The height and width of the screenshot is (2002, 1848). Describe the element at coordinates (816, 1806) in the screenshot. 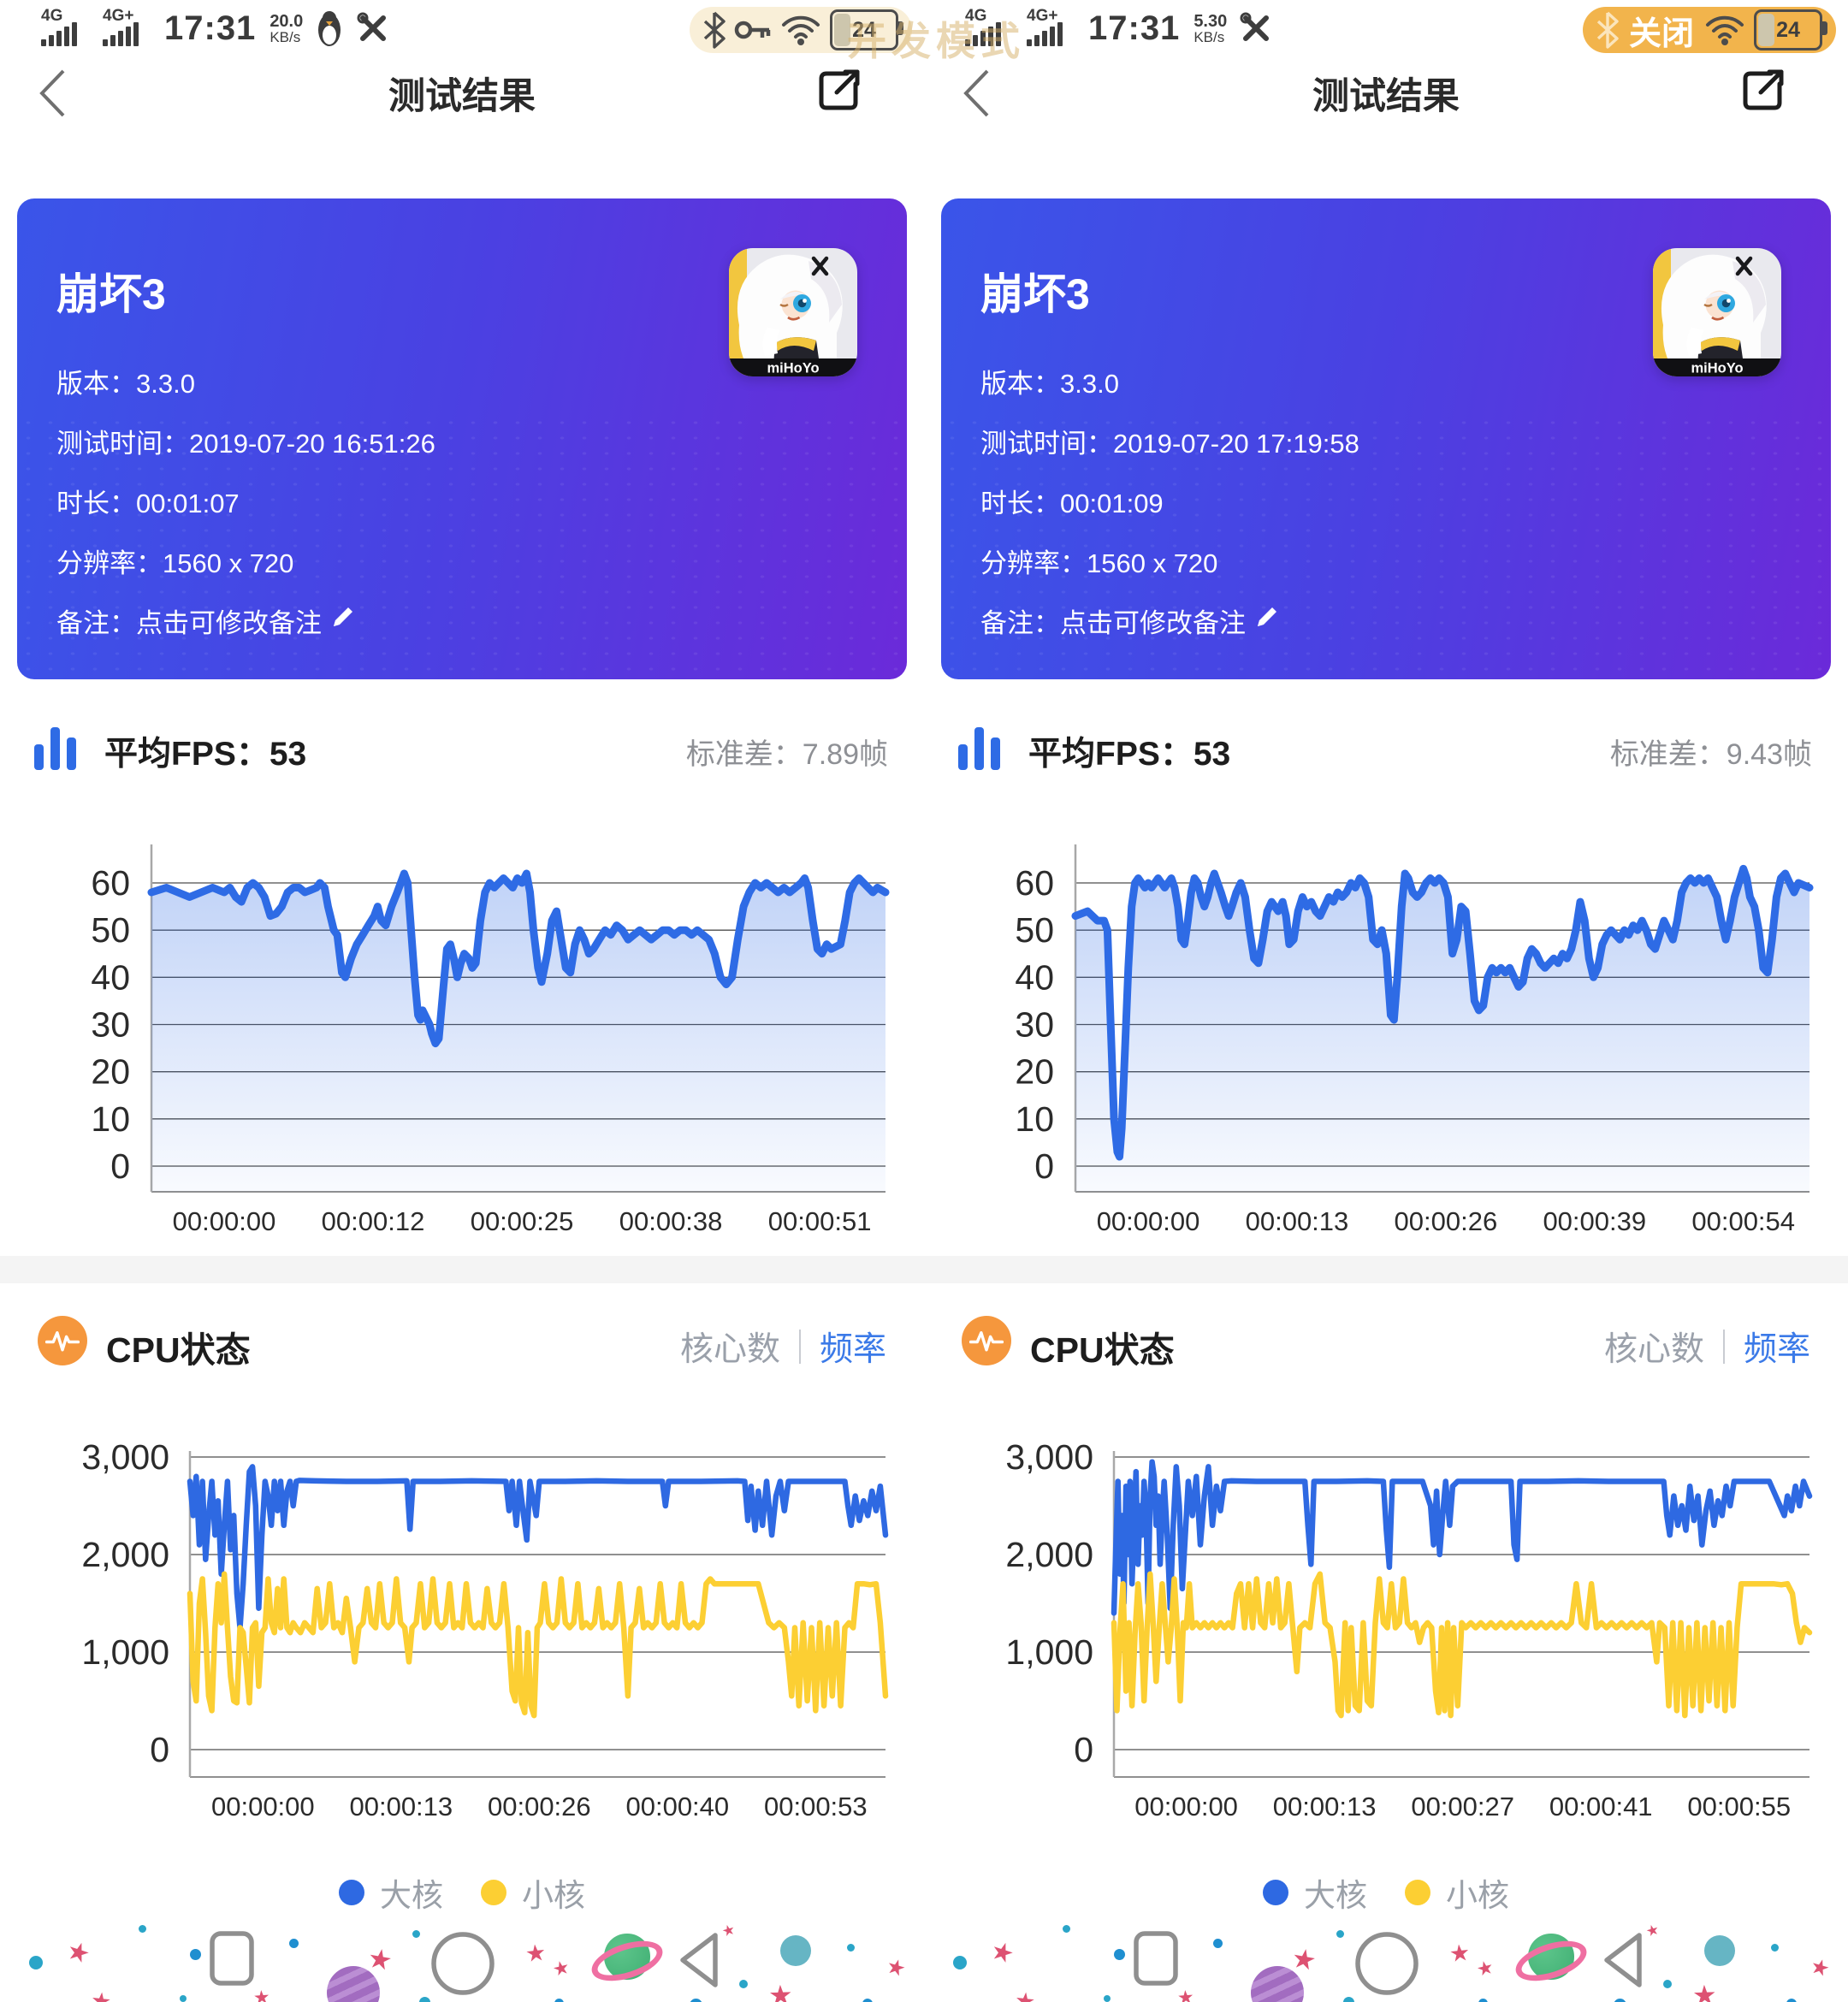

I see `svg-text: 00:00:53` at that location.